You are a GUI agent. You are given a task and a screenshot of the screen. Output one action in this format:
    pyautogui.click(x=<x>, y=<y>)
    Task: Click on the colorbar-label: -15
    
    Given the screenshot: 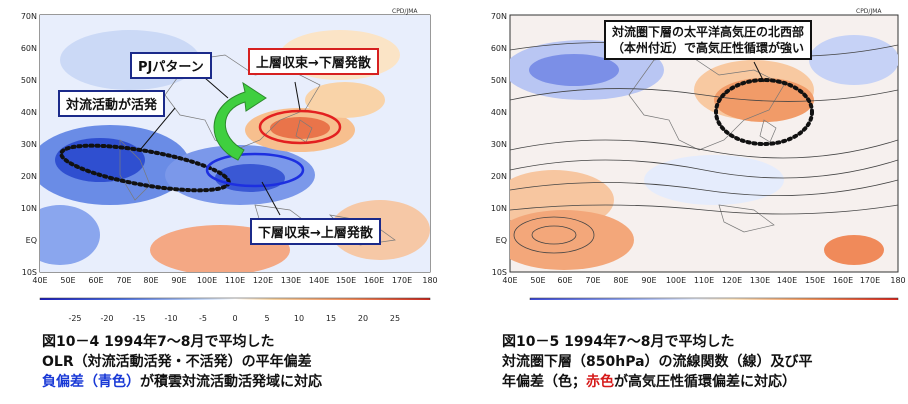 What is the action you would take?
    pyautogui.click(x=138, y=318)
    